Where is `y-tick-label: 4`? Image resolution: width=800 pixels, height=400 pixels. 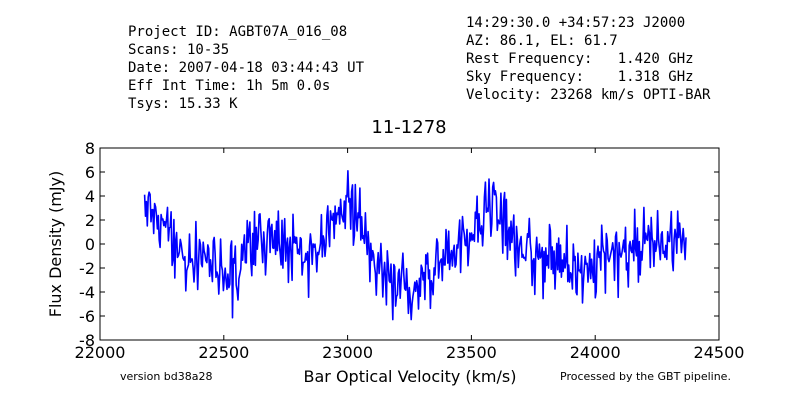
y-tick-label: 4 is located at coordinates (90, 196).